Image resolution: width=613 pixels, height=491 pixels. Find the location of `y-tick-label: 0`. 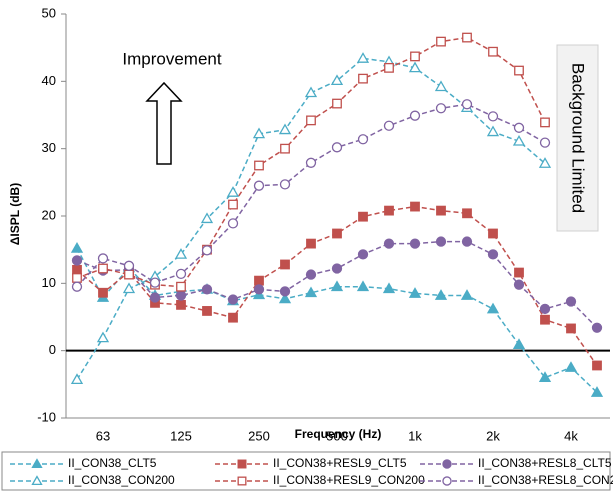

y-tick-label: 0 is located at coordinates (52, 349).